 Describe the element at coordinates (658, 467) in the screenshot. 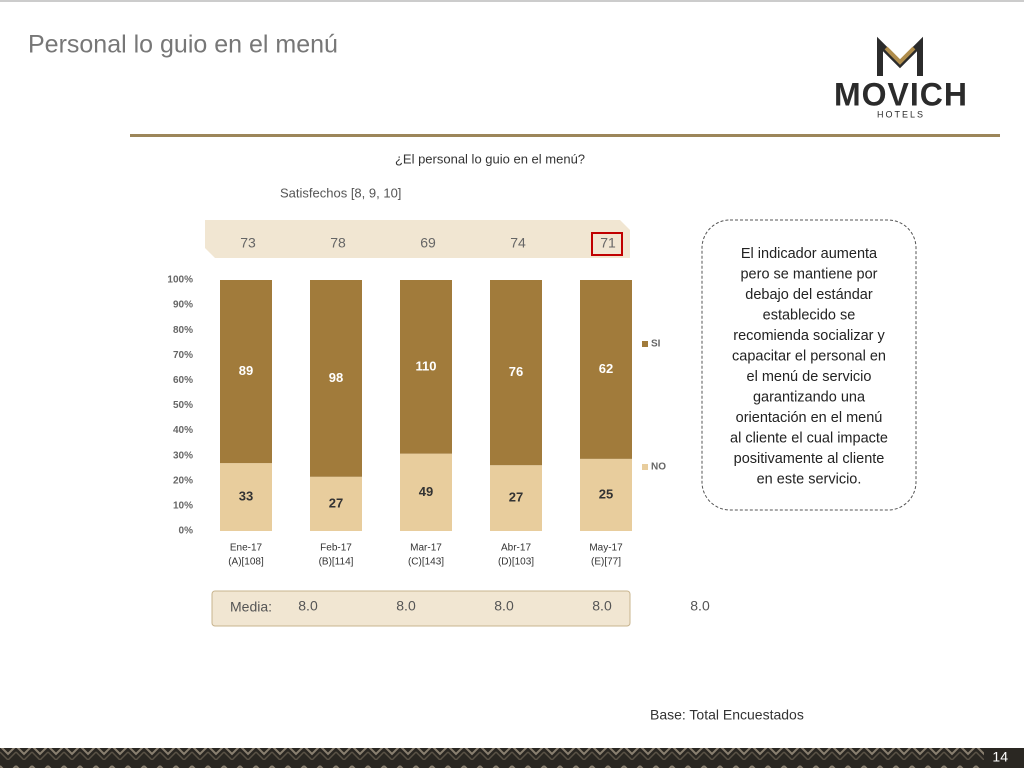

I see `legend-label: NO` at that location.